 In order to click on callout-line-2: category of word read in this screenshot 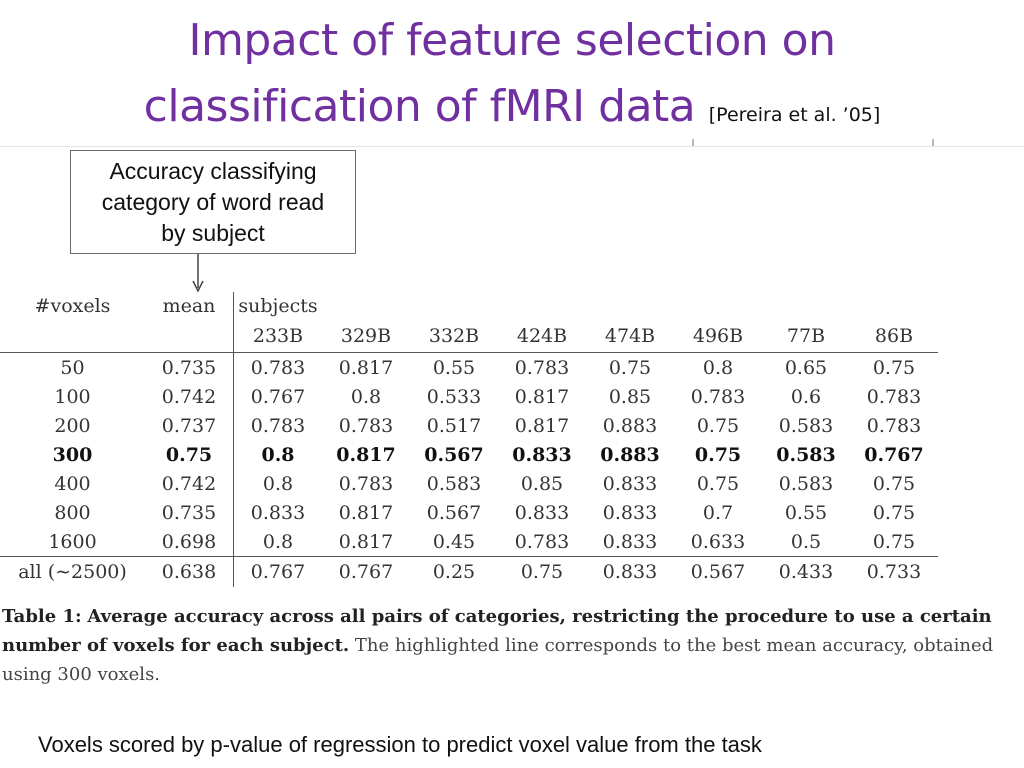, I will do `click(213, 202)`.